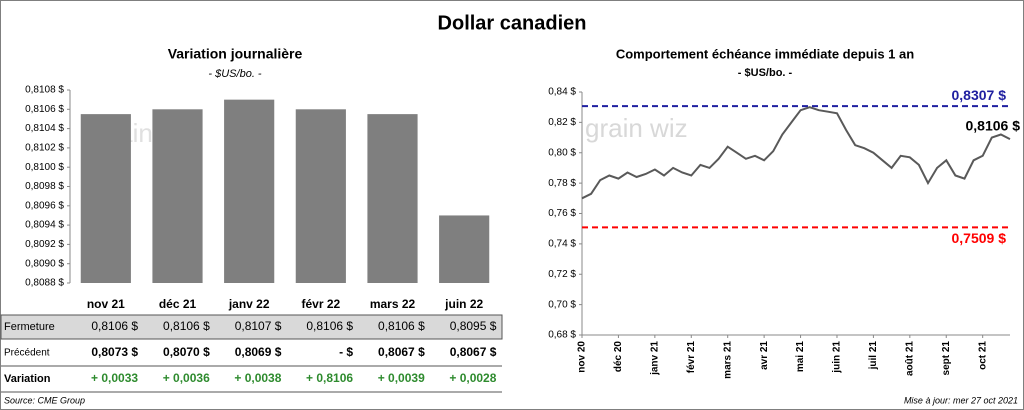  I want to click on cell: 0,8070 $, so click(186, 352).